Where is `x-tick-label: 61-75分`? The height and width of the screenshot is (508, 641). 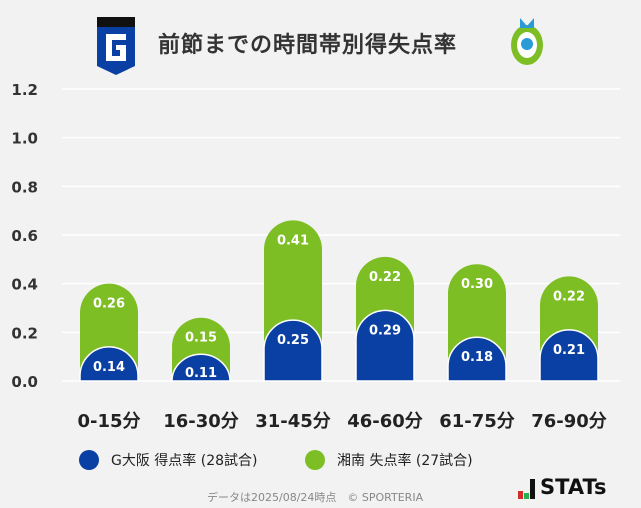 x-tick-label: 61-75分 is located at coordinates (477, 421).